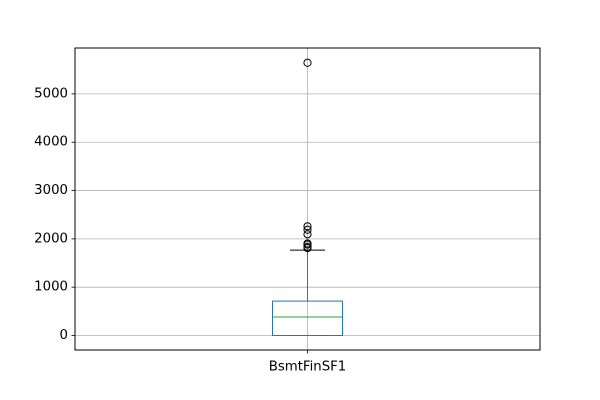 This screenshot has width=600, height=400. I want to click on x-tick-label: BsmtFinSF1, so click(308, 367).